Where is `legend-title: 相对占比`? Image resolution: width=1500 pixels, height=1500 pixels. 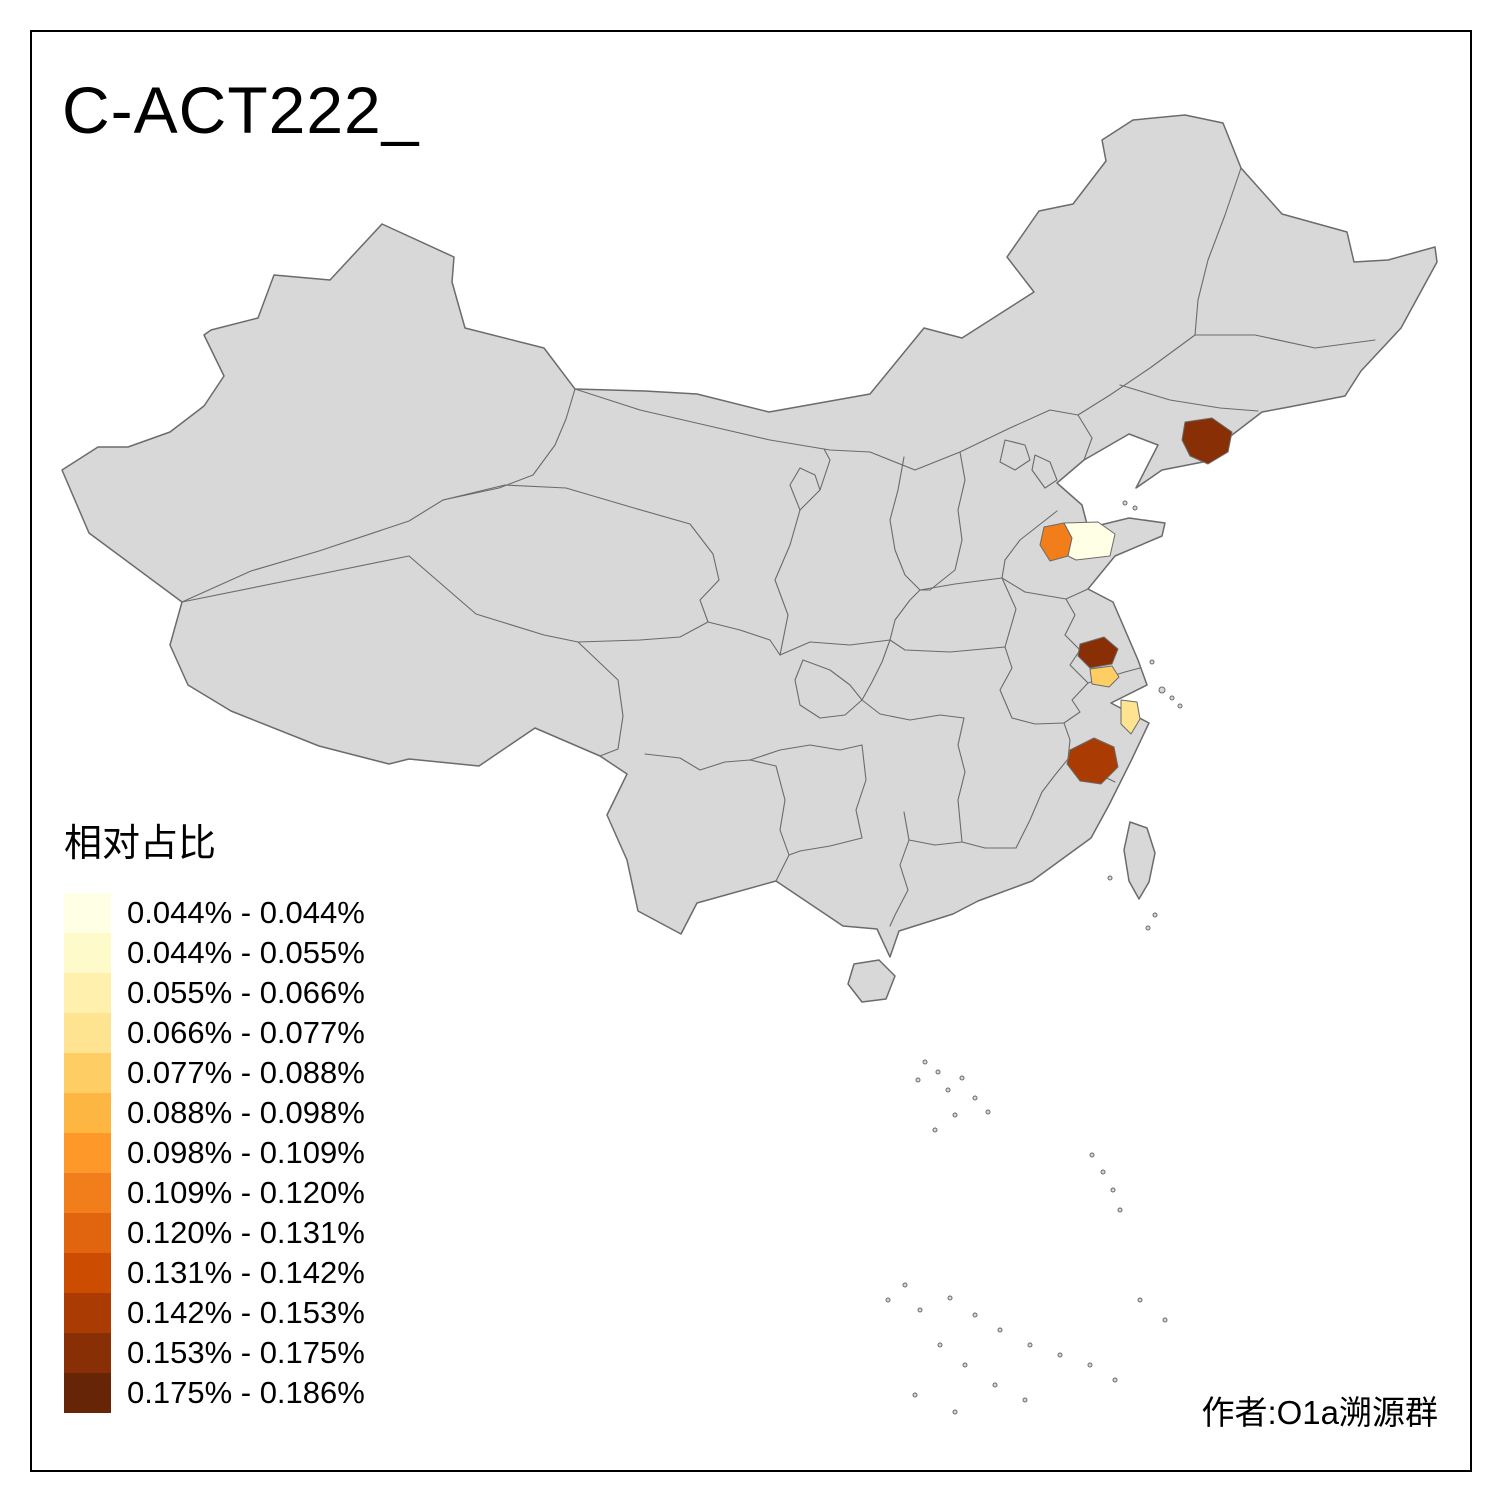
legend-title: 相对占比 is located at coordinates (140, 844).